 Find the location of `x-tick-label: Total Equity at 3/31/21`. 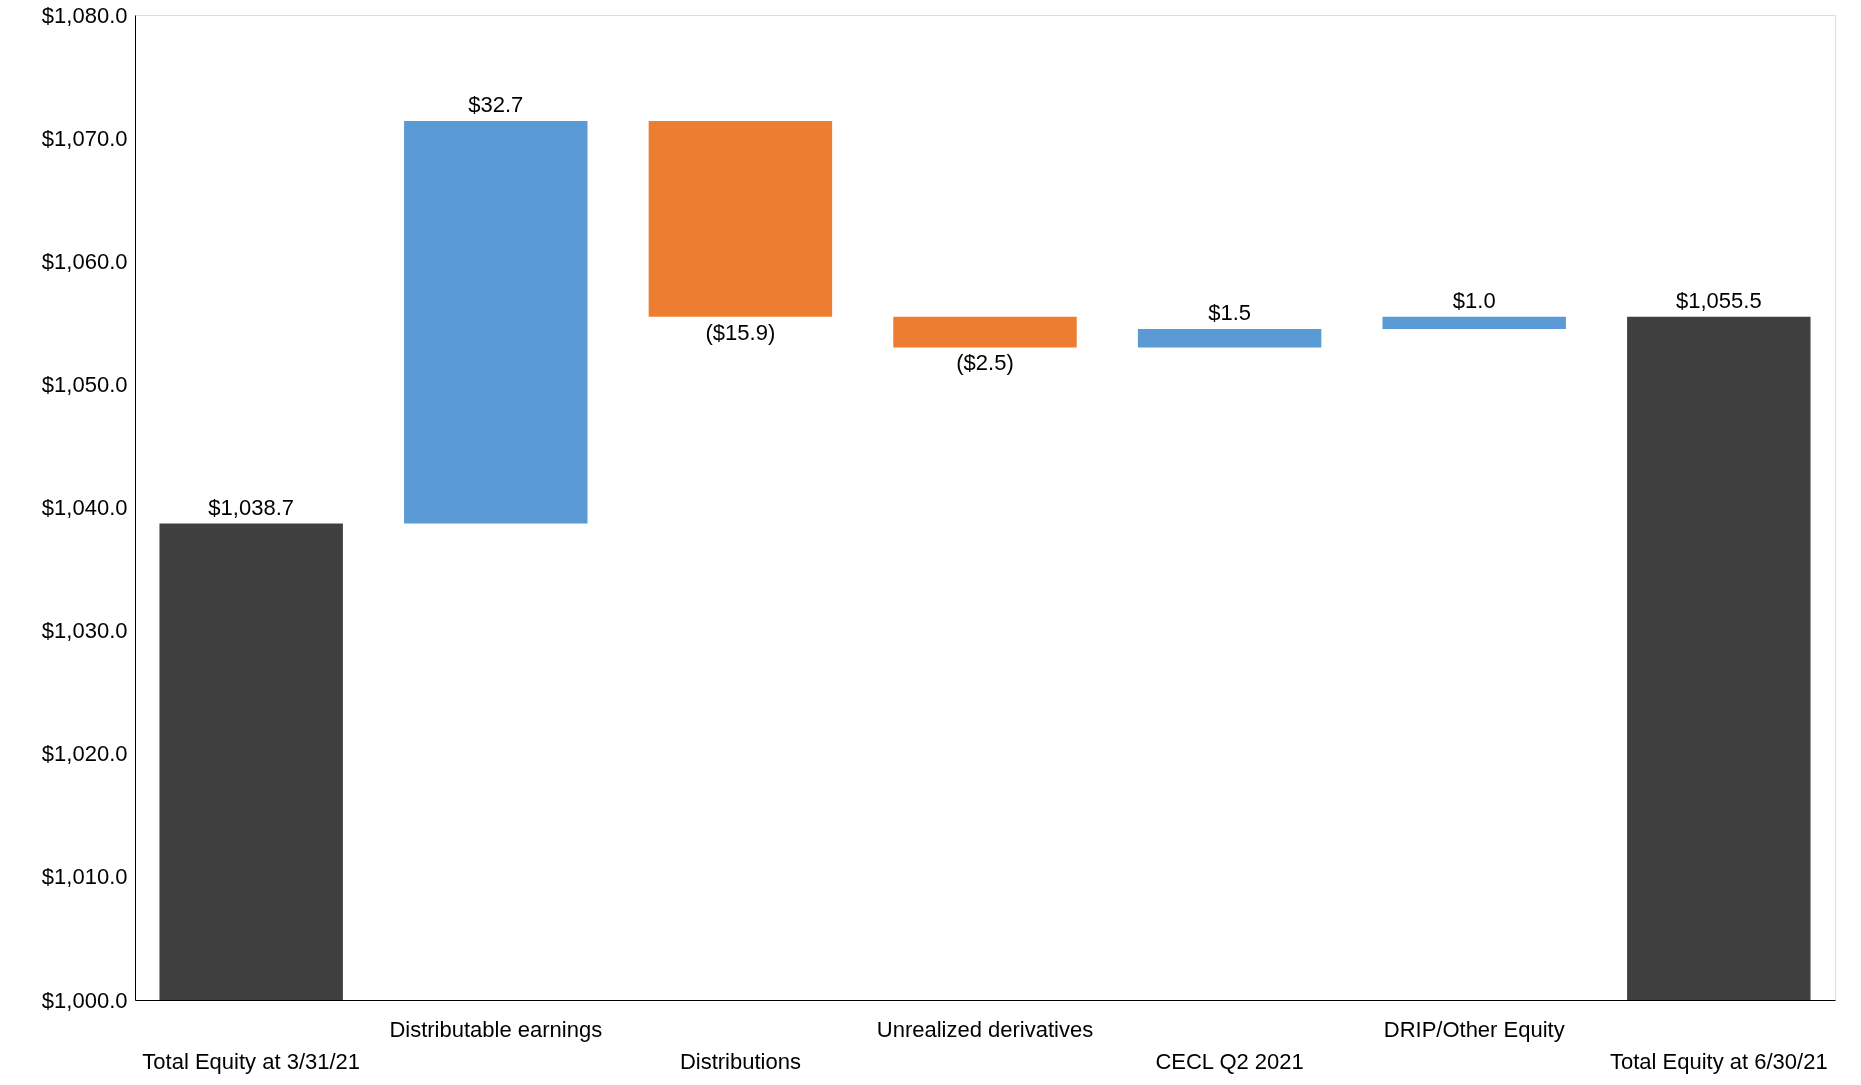

x-tick-label: Total Equity at 3/31/21 is located at coordinates (251, 1061).